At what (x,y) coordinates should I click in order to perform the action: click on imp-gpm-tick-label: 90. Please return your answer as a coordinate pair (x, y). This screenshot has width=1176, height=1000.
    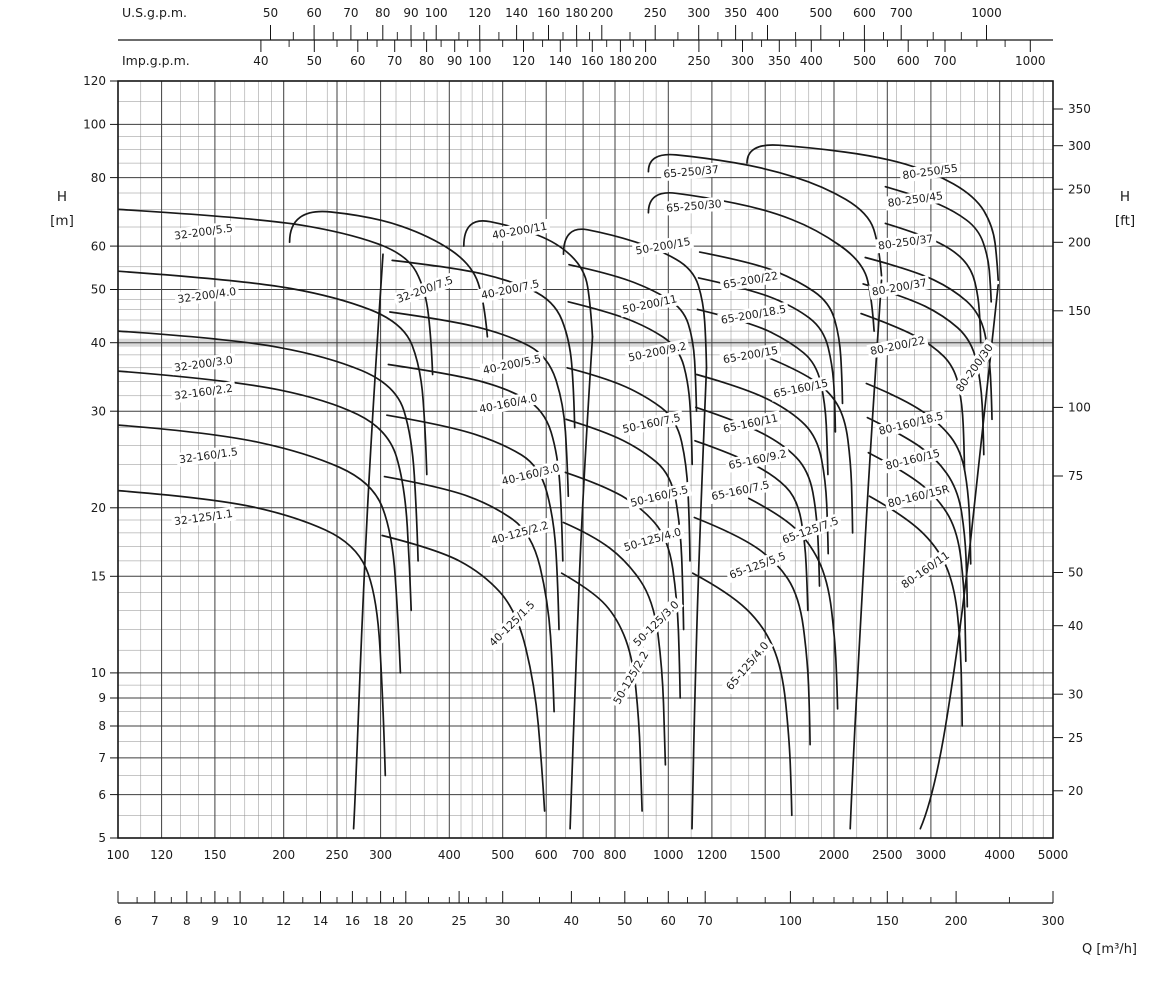
    Looking at the image, I should click on (454, 61).